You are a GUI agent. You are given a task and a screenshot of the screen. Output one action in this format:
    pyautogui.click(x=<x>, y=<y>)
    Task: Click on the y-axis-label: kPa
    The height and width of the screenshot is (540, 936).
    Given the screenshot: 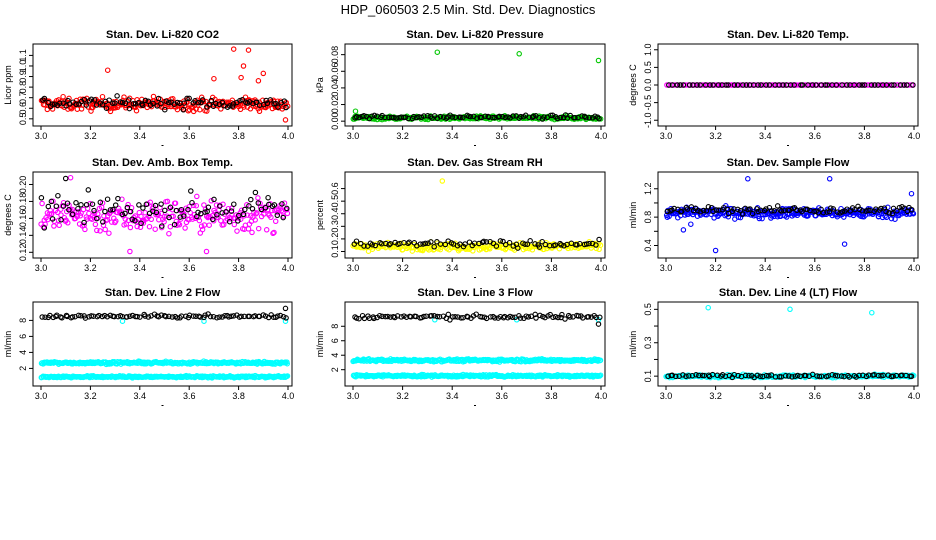 What is the action you would take?
    pyautogui.click(x=320, y=85)
    